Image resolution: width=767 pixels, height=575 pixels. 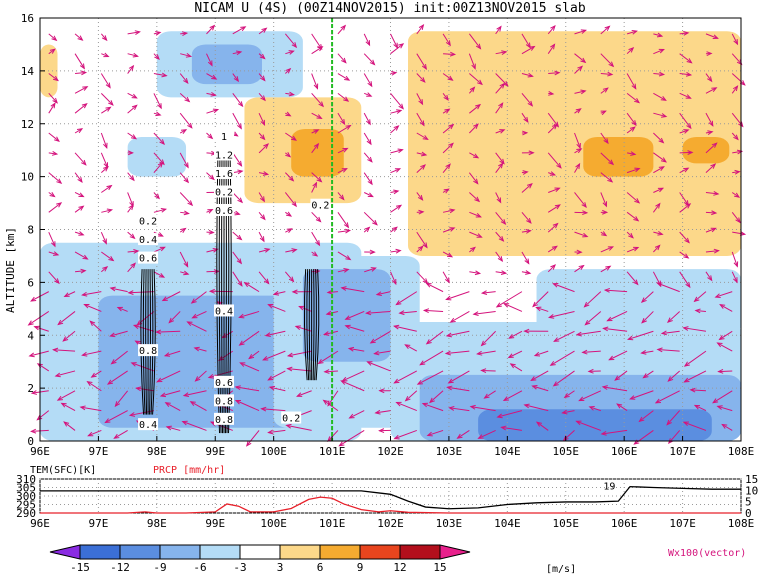 I want to click on colorbar-tick-label: -6, so click(x=199, y=567).